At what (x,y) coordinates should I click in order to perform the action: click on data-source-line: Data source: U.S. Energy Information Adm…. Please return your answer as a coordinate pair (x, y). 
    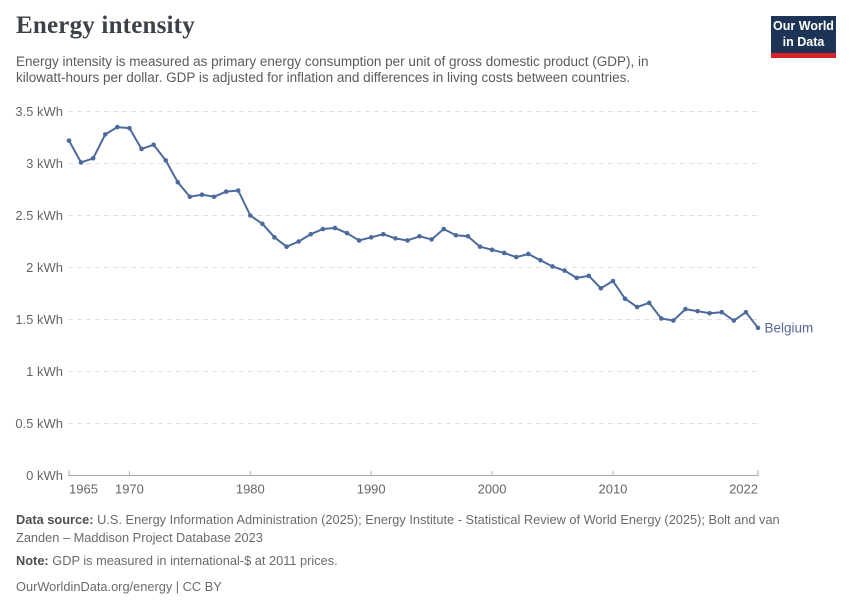
    Looking at the image, I should click on (411, 529).